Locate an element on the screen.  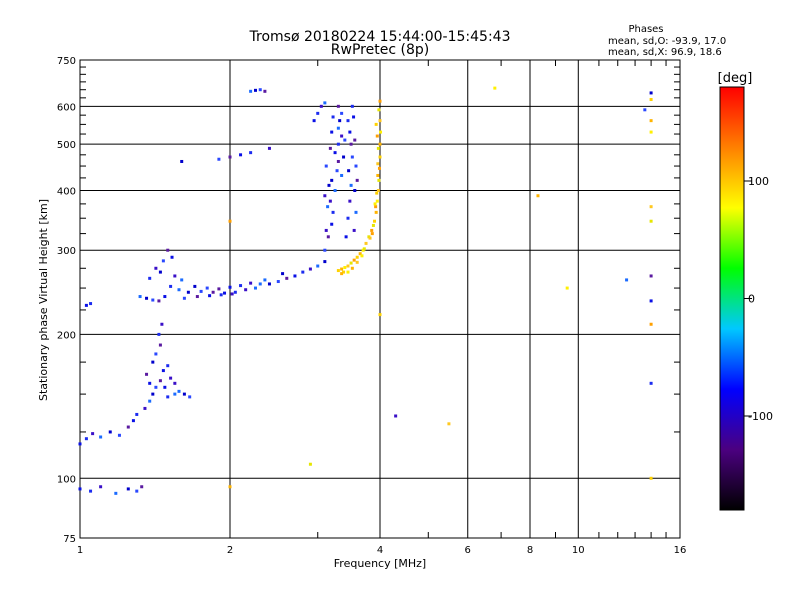
y-tick-labels: 75 100 200 300 400 500 600 750 is located at coordinates (66, 300).